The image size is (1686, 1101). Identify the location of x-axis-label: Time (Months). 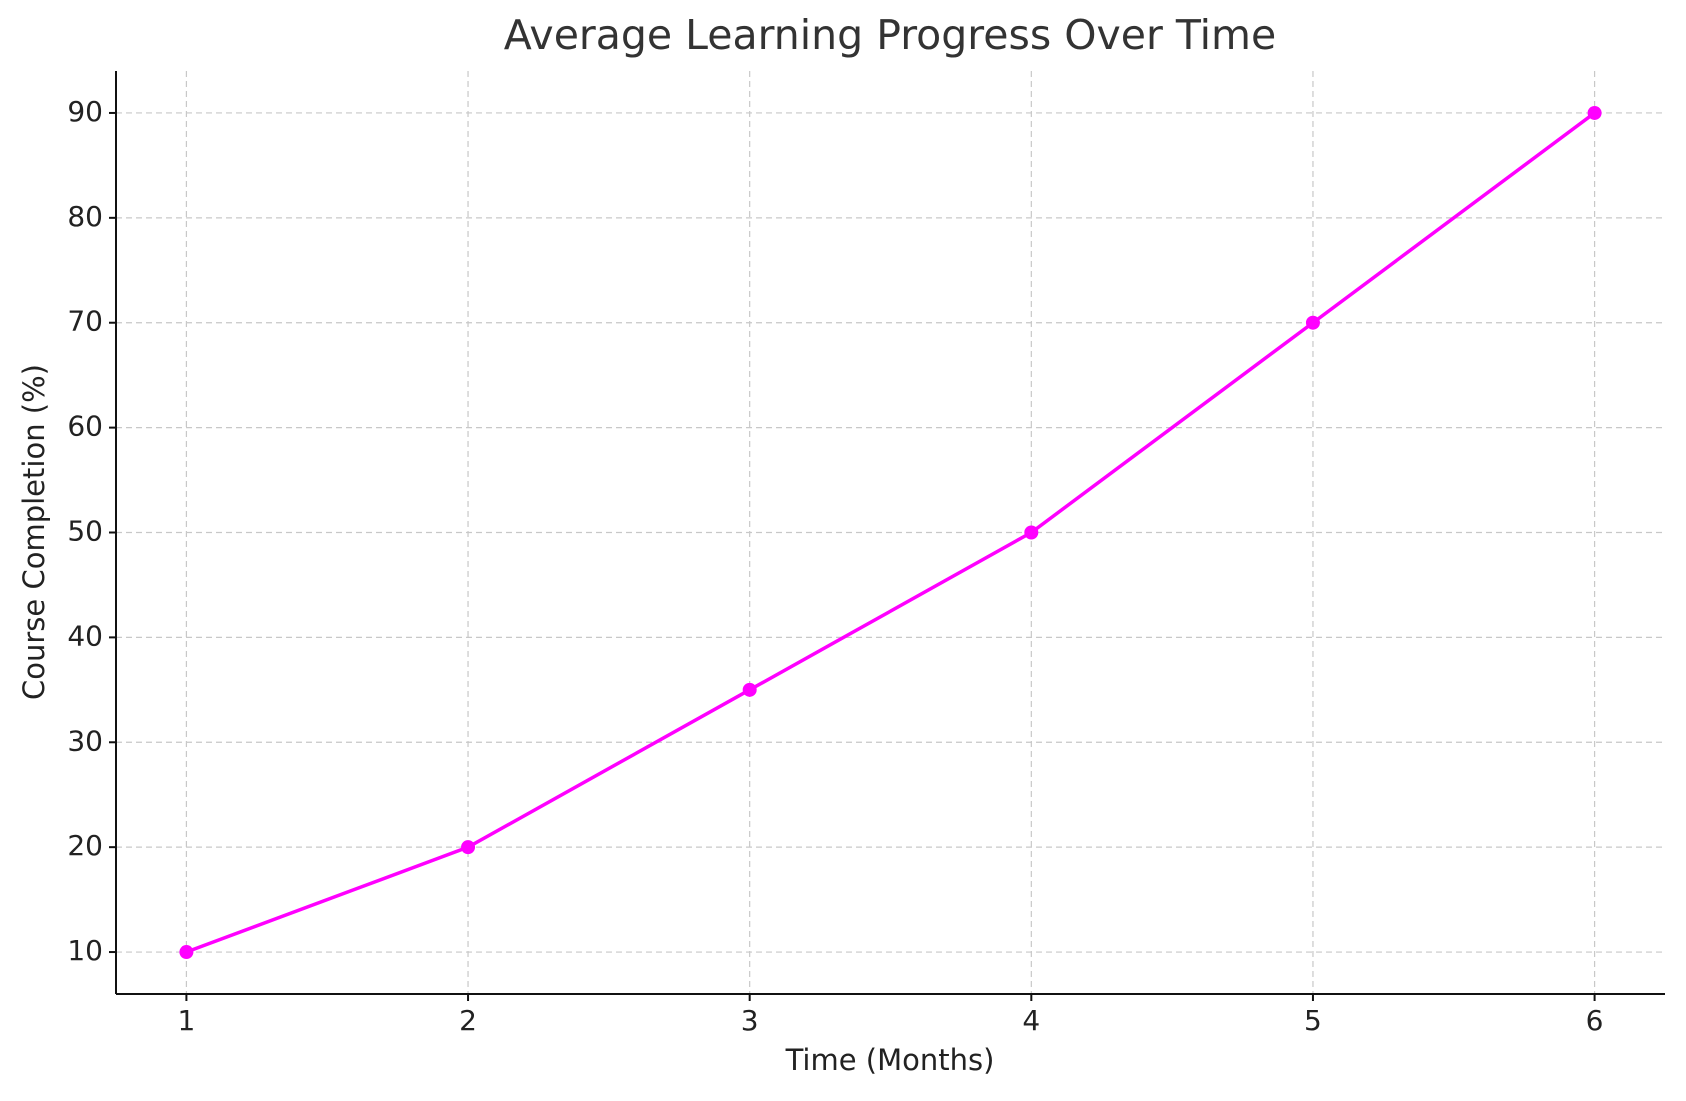
(890, 1060).